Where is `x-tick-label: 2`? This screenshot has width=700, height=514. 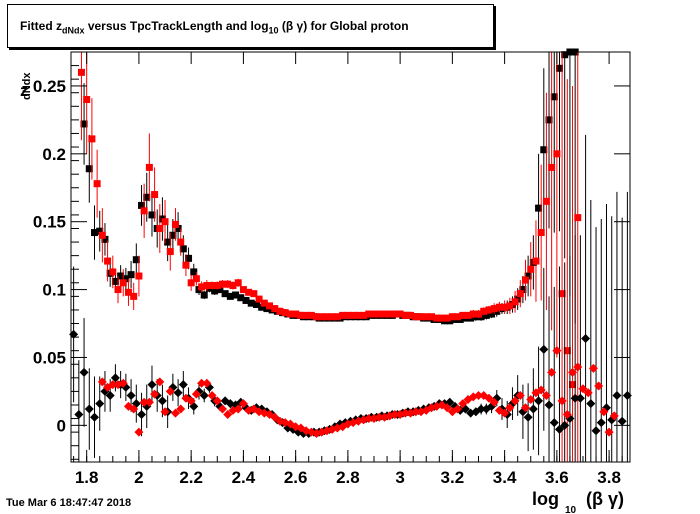 x-tick-label: 2 is located at coordinates (138, 477).